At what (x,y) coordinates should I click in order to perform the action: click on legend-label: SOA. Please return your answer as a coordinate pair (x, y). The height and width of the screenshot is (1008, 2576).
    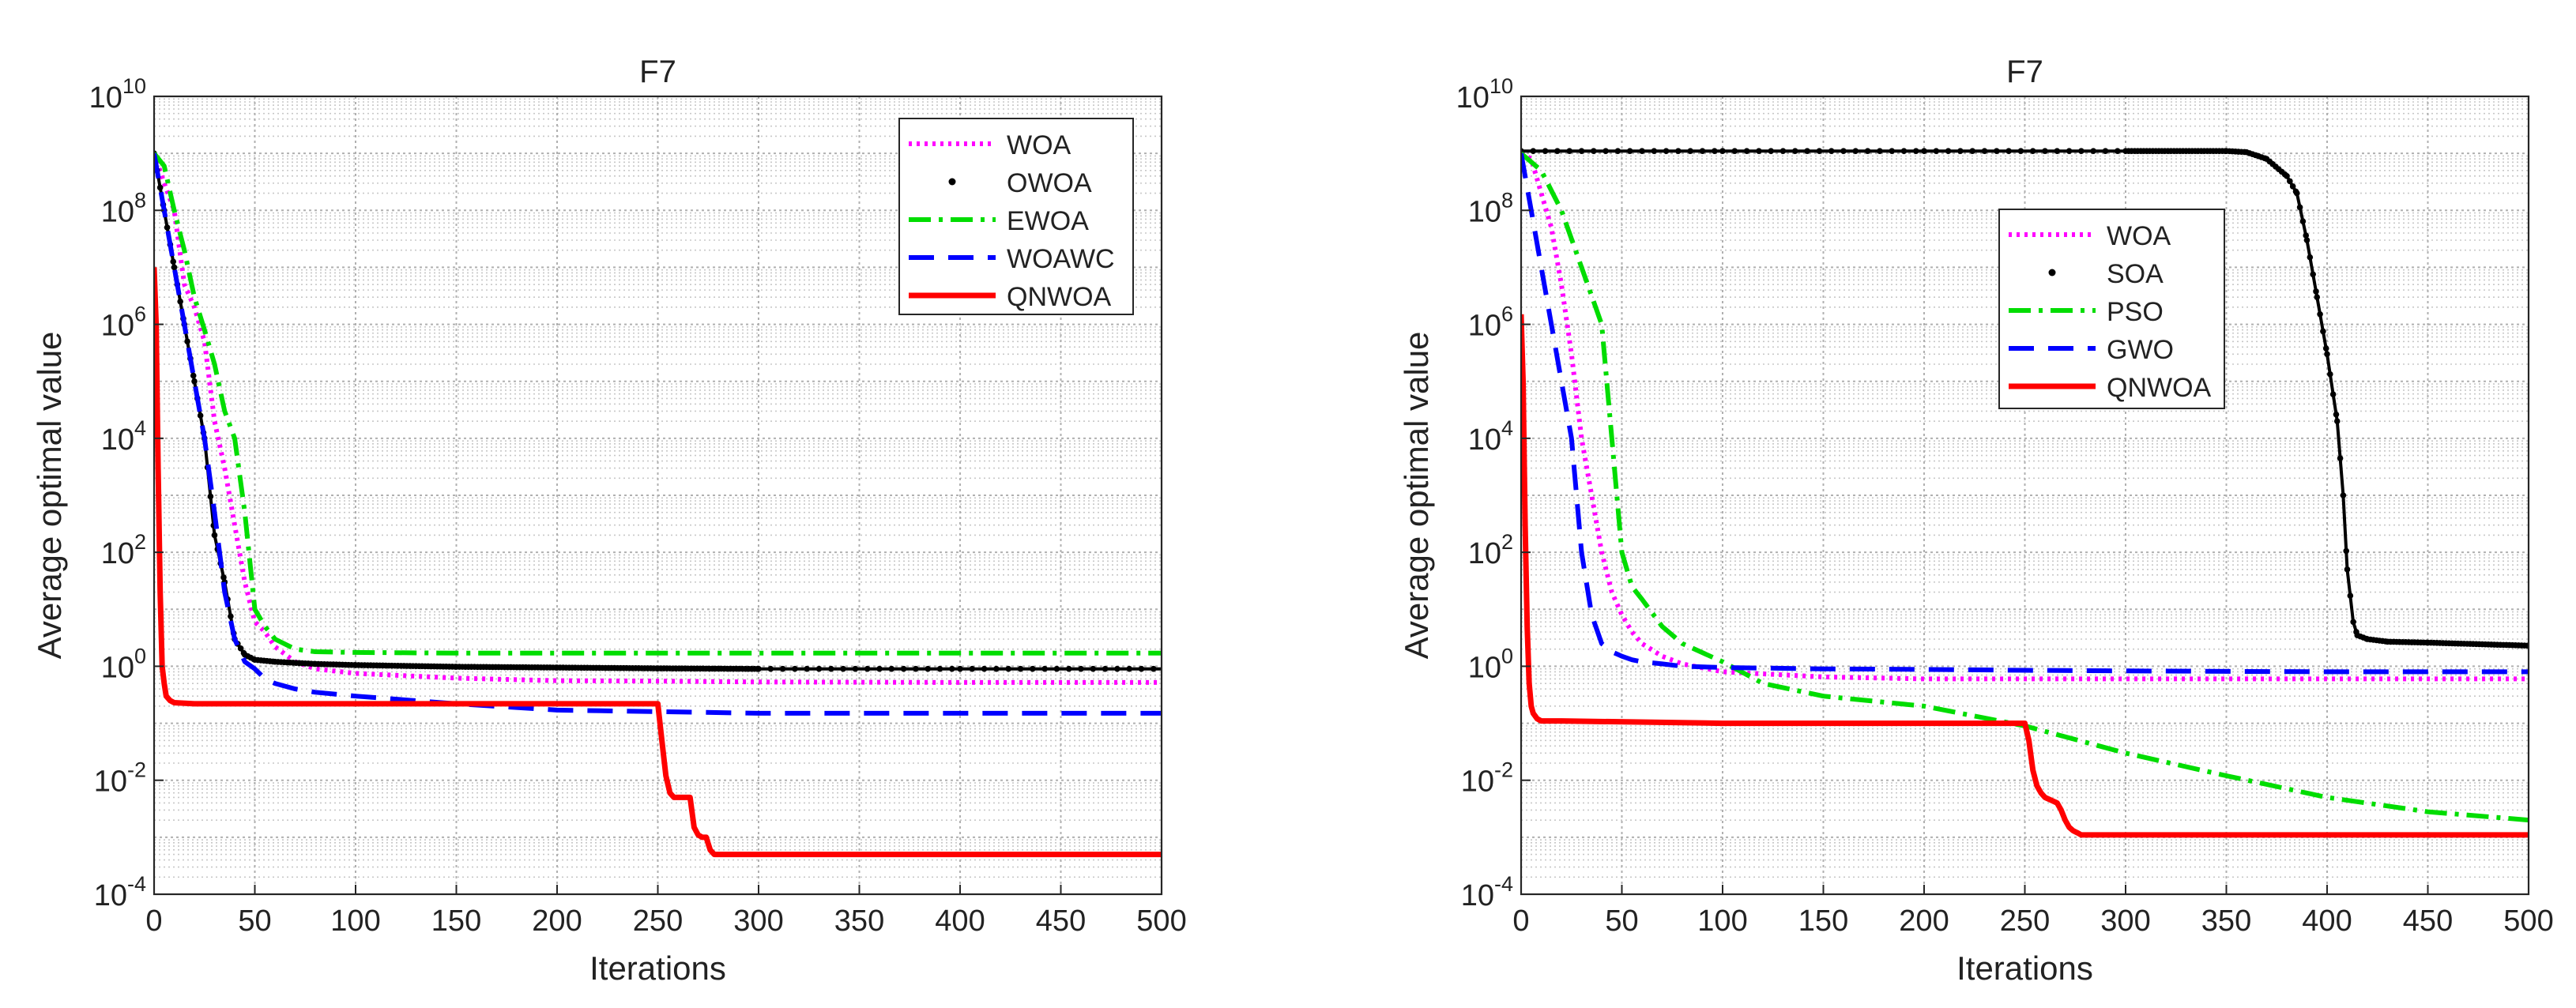
    Looking at the image, I should click on (2135, 274).